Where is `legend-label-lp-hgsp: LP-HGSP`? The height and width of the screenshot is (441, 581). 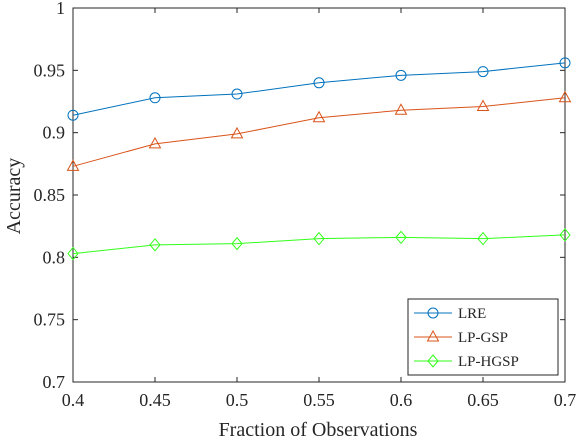 legend-label-lp-hgsp: LP-HGSP is located at coordinates (488, 362).